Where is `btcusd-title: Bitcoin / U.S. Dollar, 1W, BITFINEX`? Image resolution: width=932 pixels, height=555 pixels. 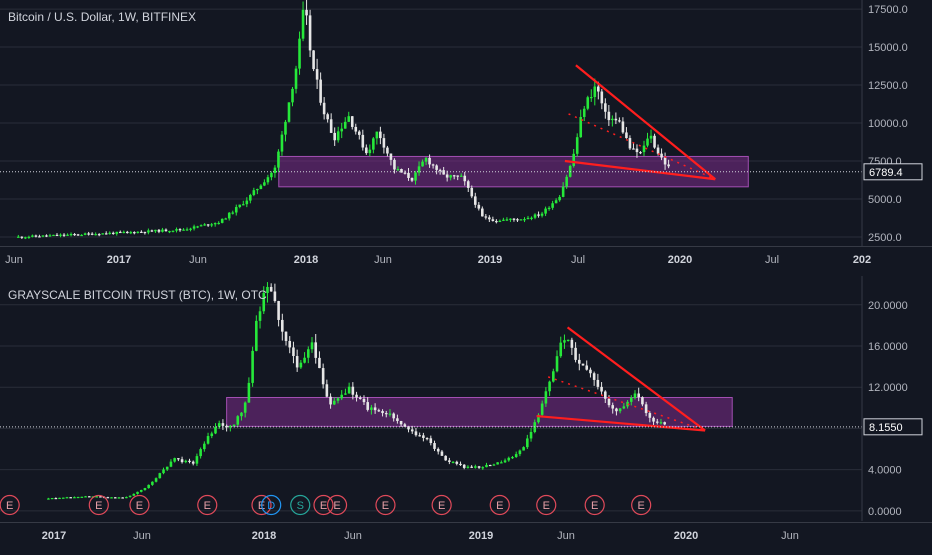
btcusd-title: Bitcoin / U.S. Dollar, 1W, BITFINEX is located at coordinates (102, 17).